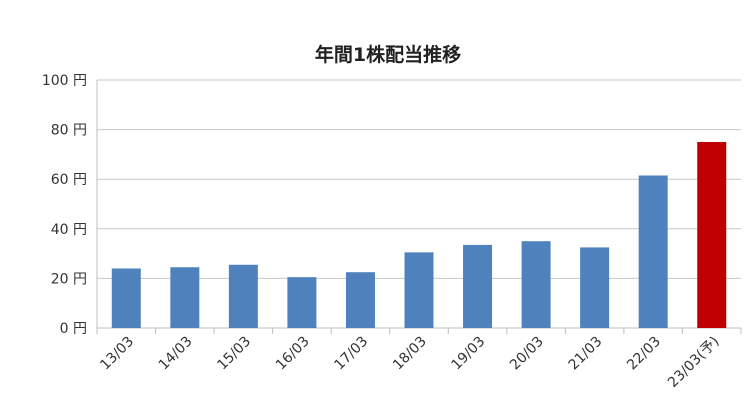 The width and height of the screenshot is (756, 420). I want to click on y-tick-label: 80 円, so click(69, 131).